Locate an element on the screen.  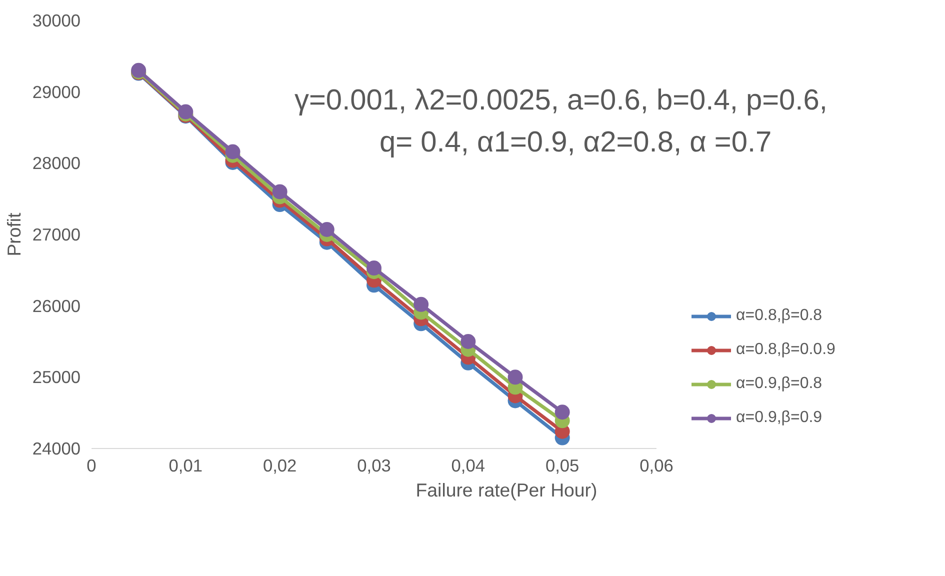
y-tick-label: 25000 is located at coordinates (56, 377).